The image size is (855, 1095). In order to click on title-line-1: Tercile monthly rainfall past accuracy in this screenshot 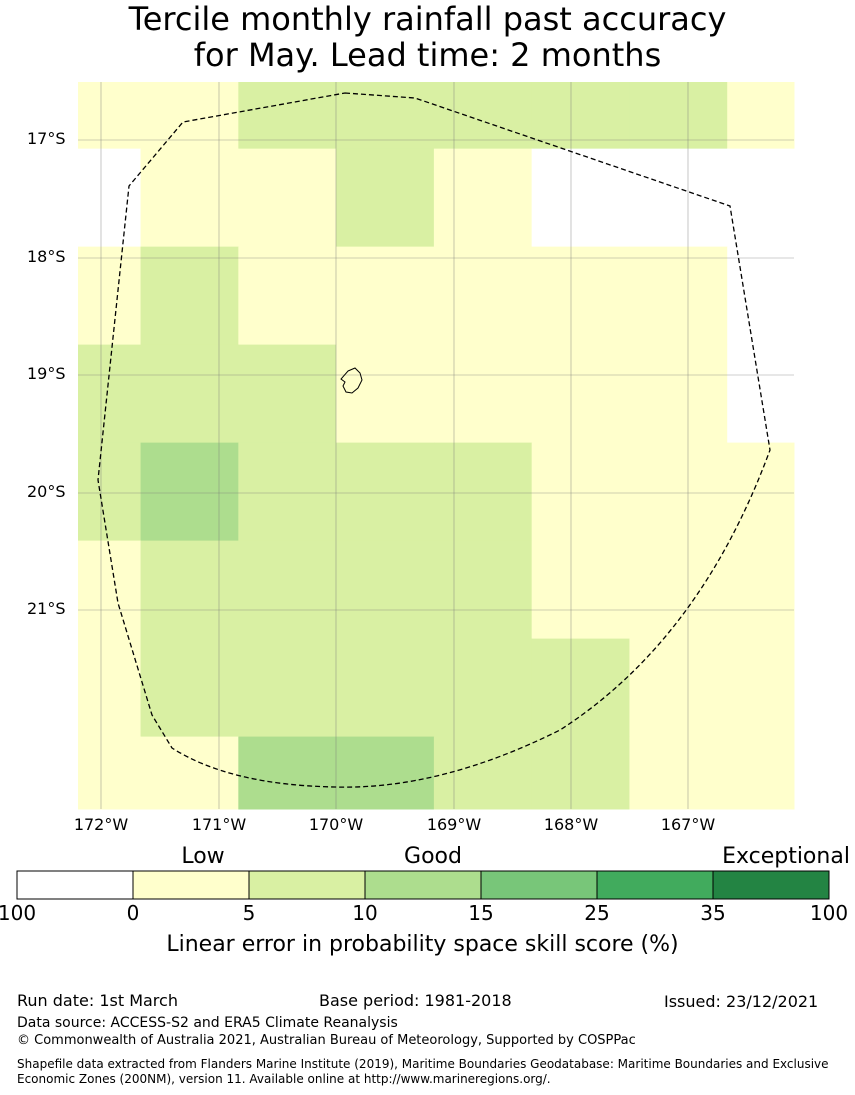, I will do `click(427, 19)`.